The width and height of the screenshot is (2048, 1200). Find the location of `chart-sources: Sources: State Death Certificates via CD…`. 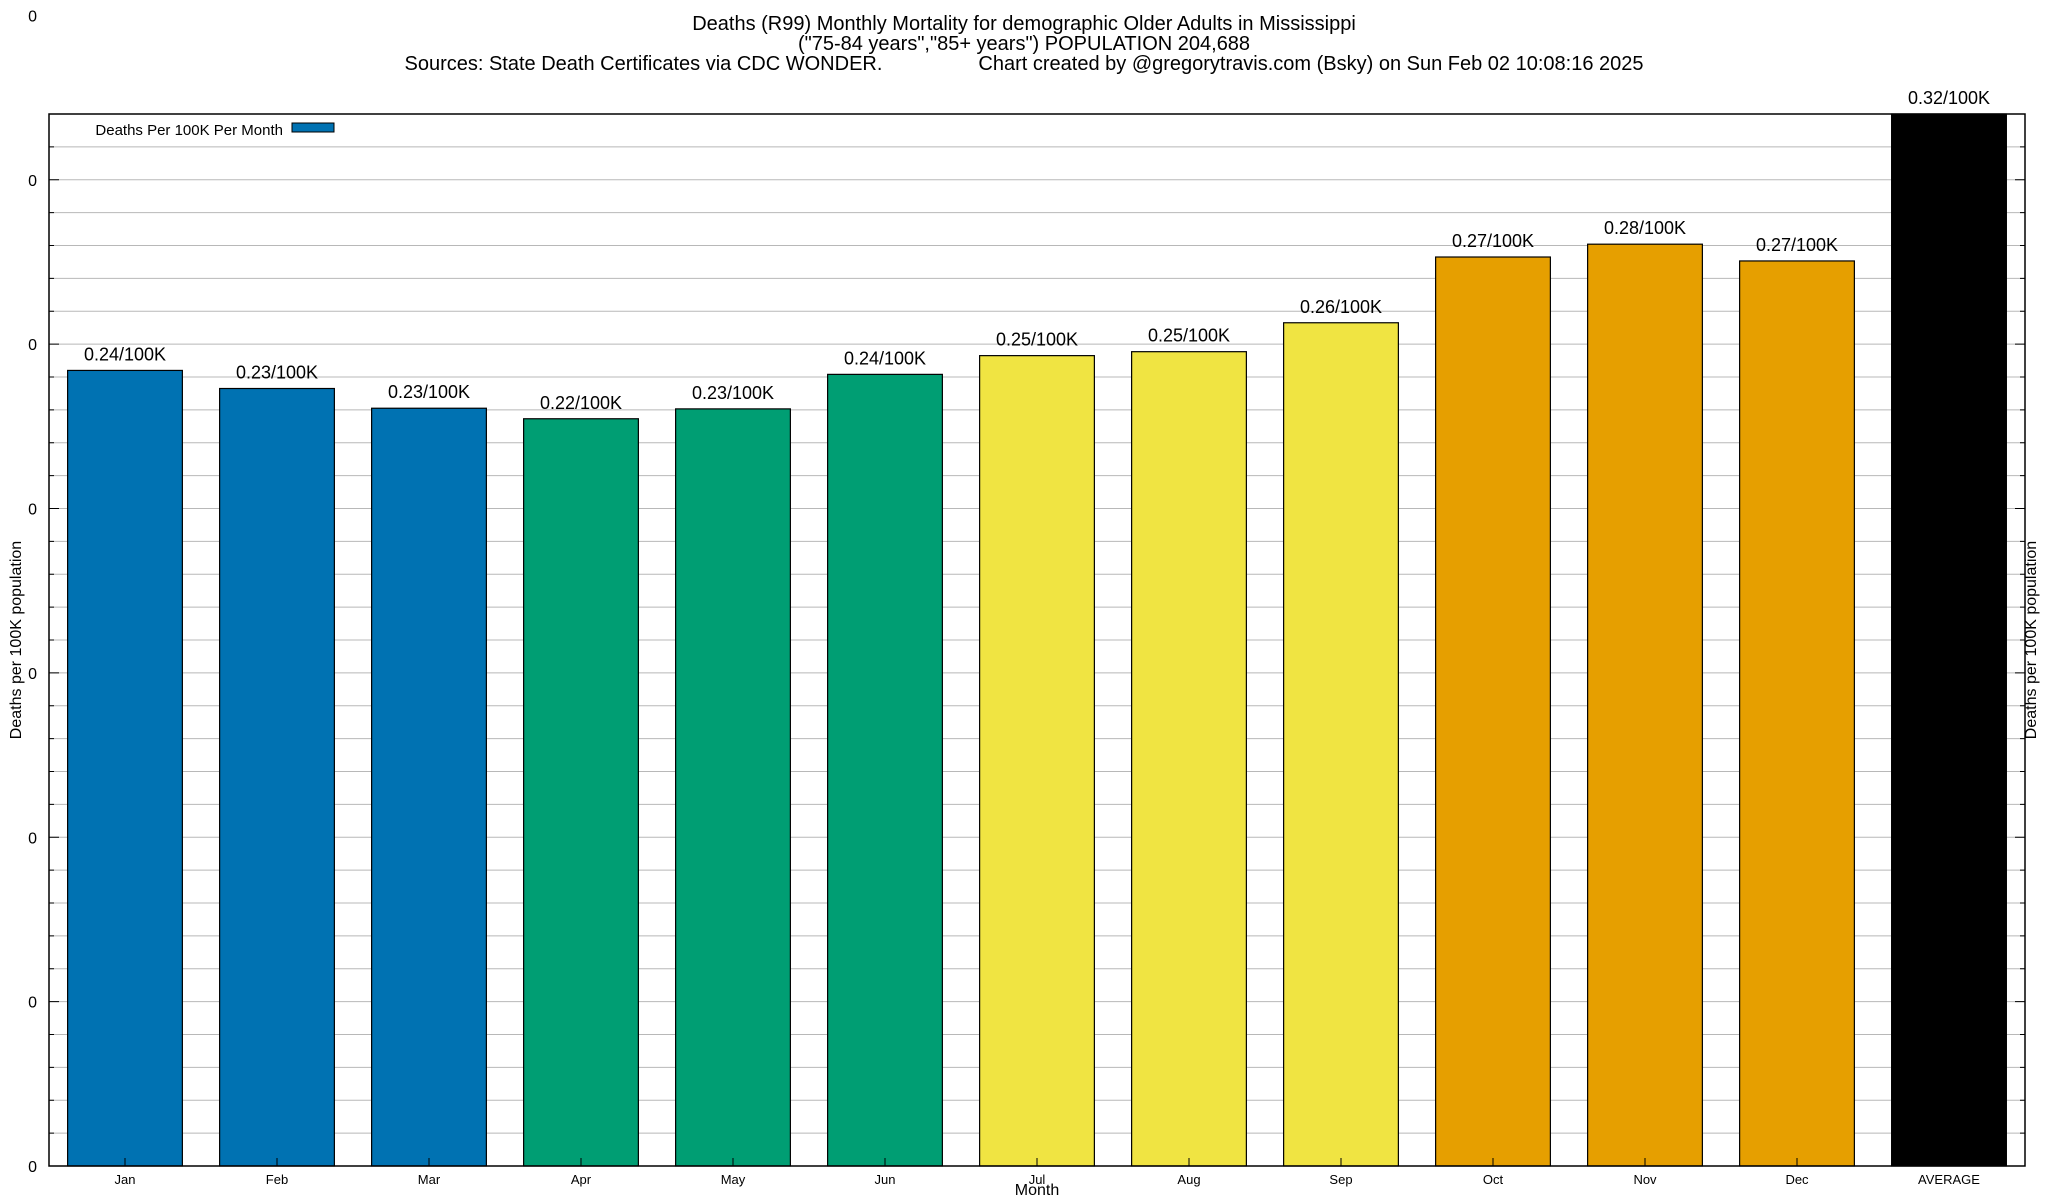

chart-sources: Sources: State Death Certificates via CD… is located at coordinates (643, 64).